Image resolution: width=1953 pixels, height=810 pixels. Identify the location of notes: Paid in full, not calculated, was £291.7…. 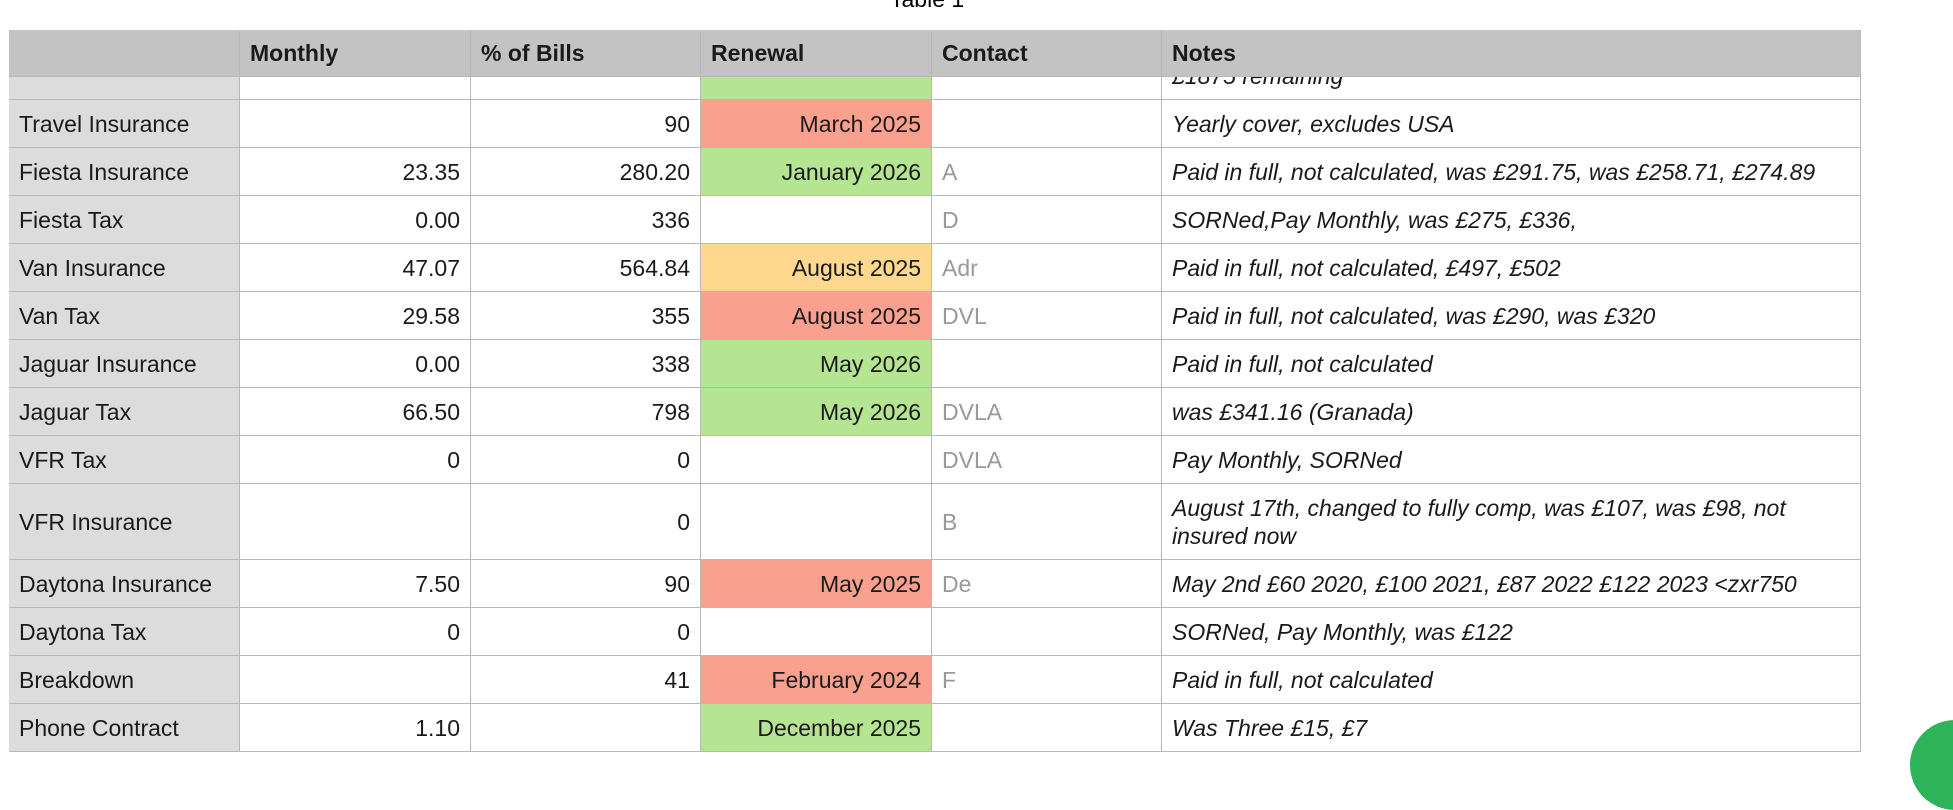
(1511, 172).